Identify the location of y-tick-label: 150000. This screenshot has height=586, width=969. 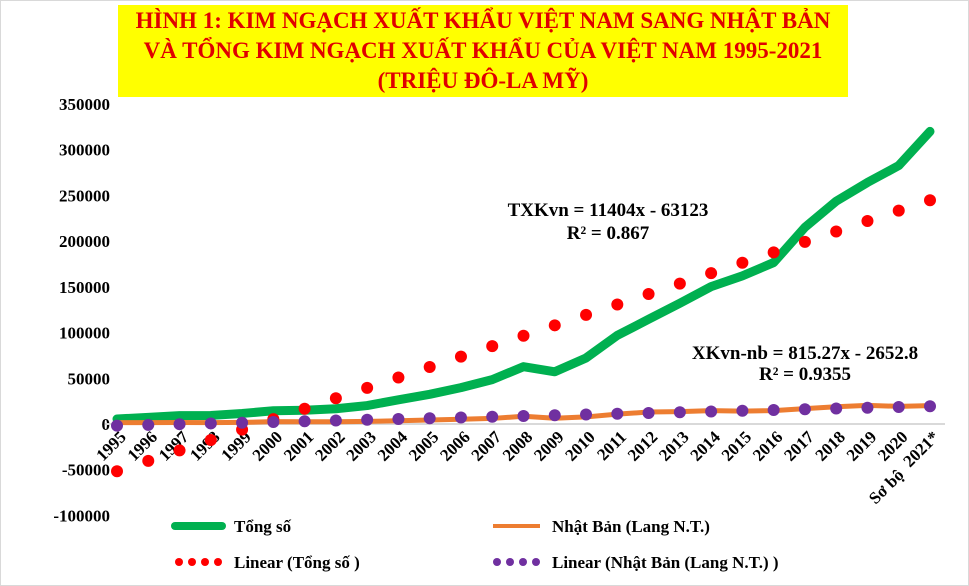
(84, 287).